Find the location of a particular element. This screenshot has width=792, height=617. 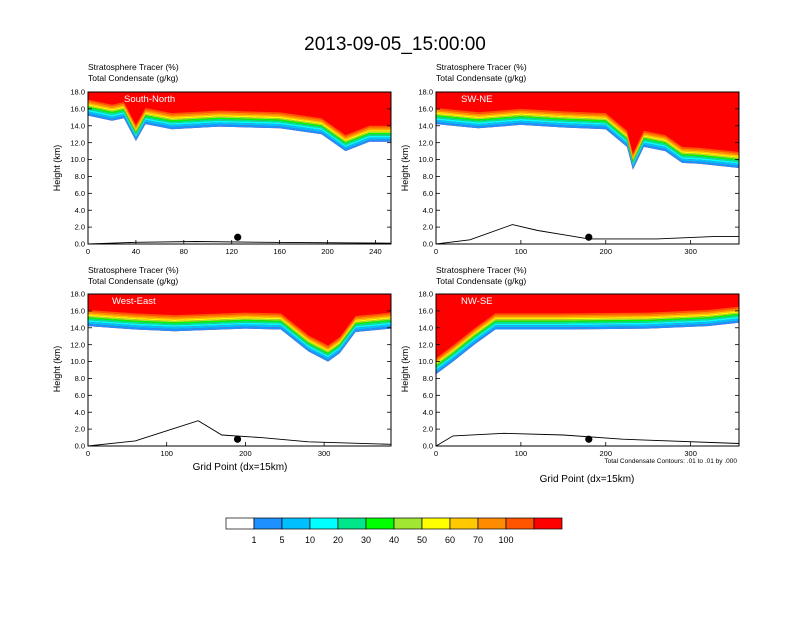

panel-3-xtick-label: 200 is located at coordinates (245, 453).